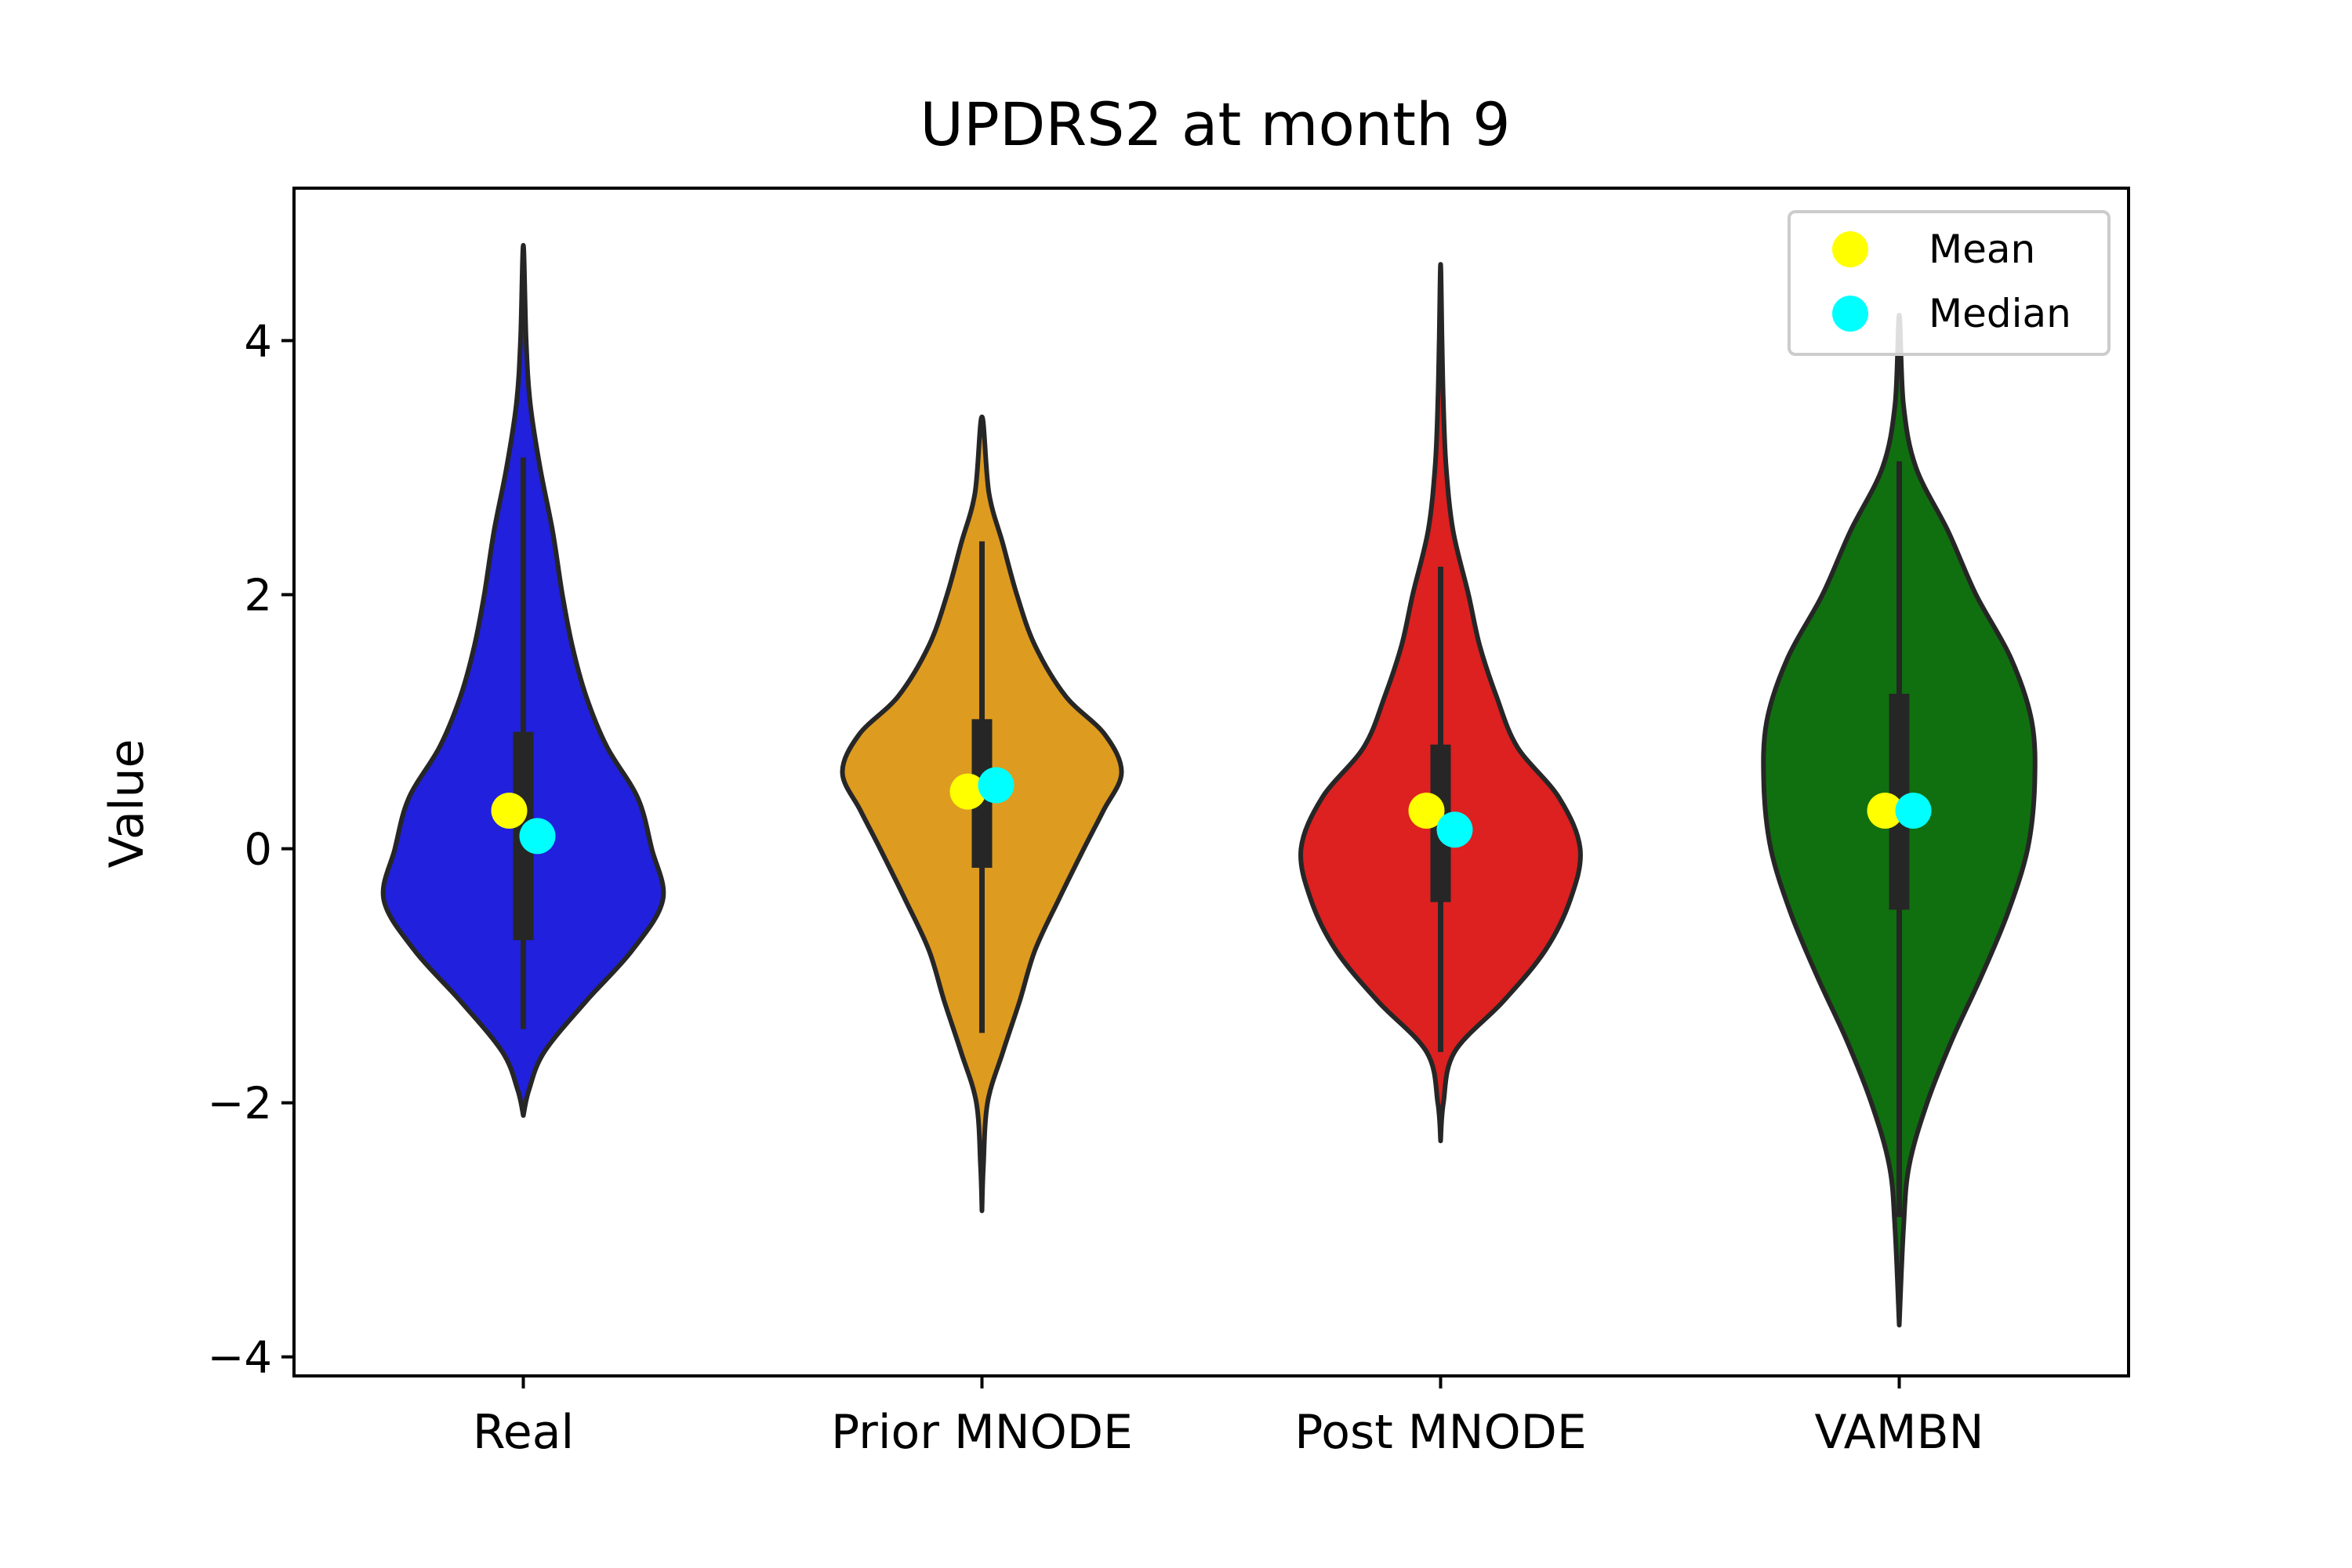 The height and width of the screenshot is (1568, 2352). What do you see at coordinates (1850, 249) in the screenshot?
I see `legend-marker-mean` at bounding box center [1850, 249].